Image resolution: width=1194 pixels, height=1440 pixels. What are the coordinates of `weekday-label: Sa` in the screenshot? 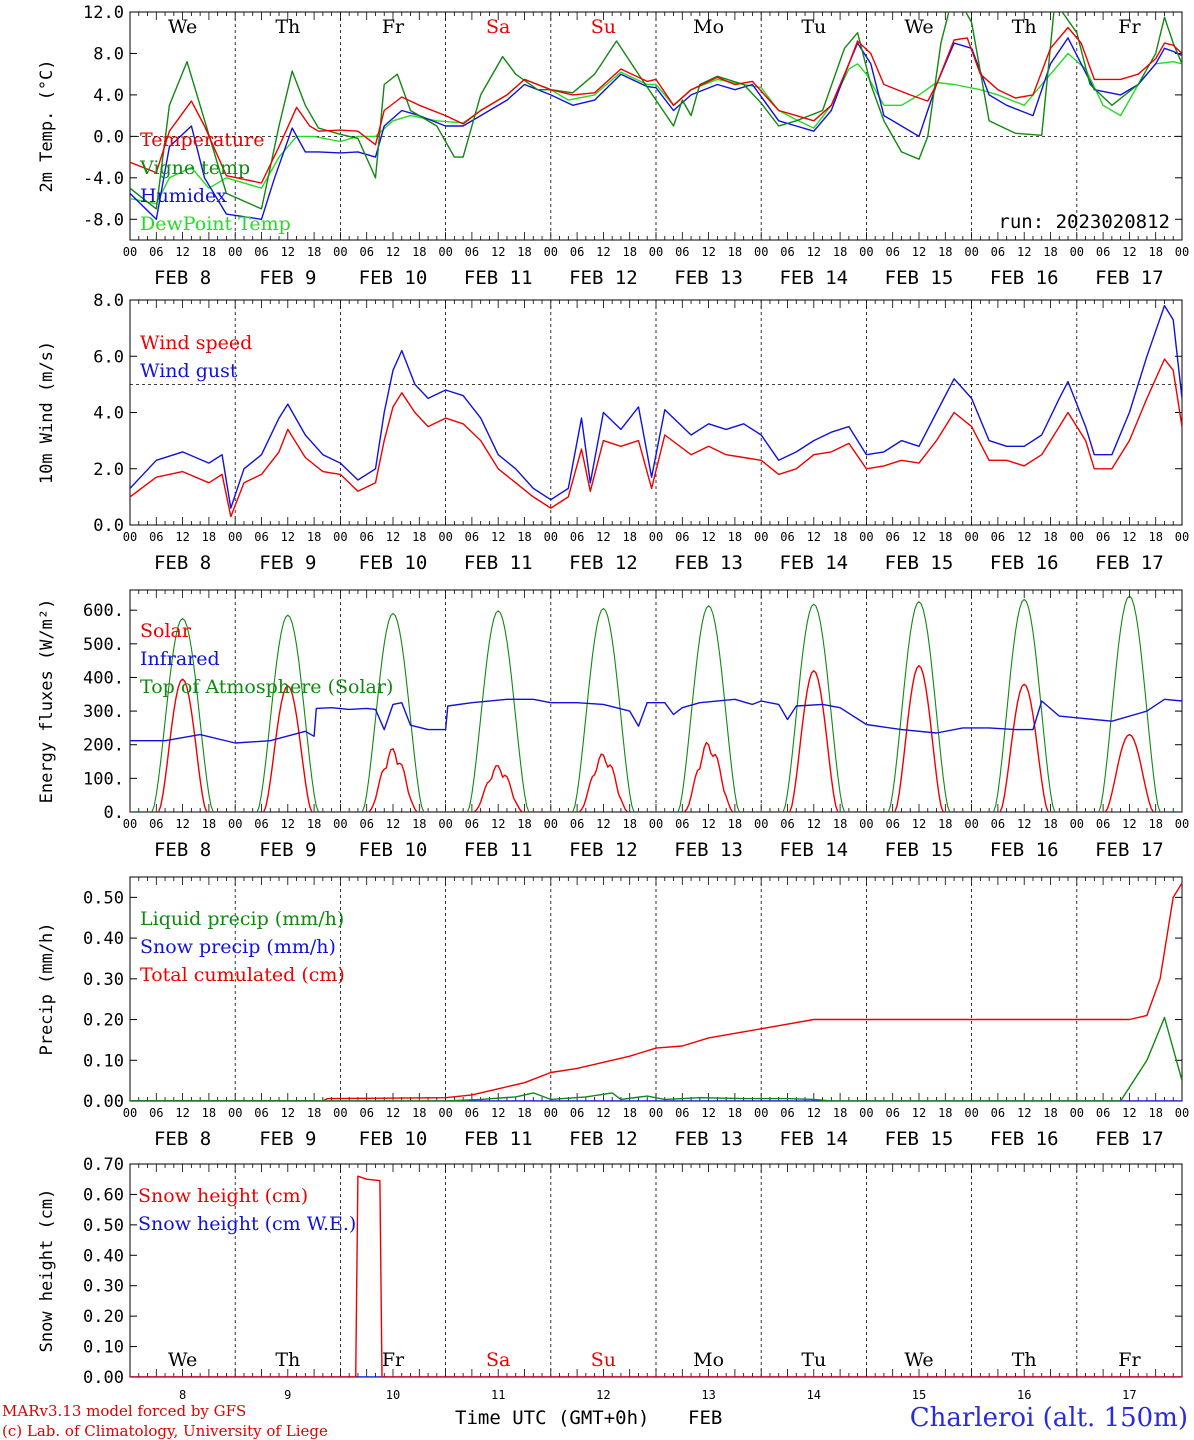 It's located at (498, 1360).